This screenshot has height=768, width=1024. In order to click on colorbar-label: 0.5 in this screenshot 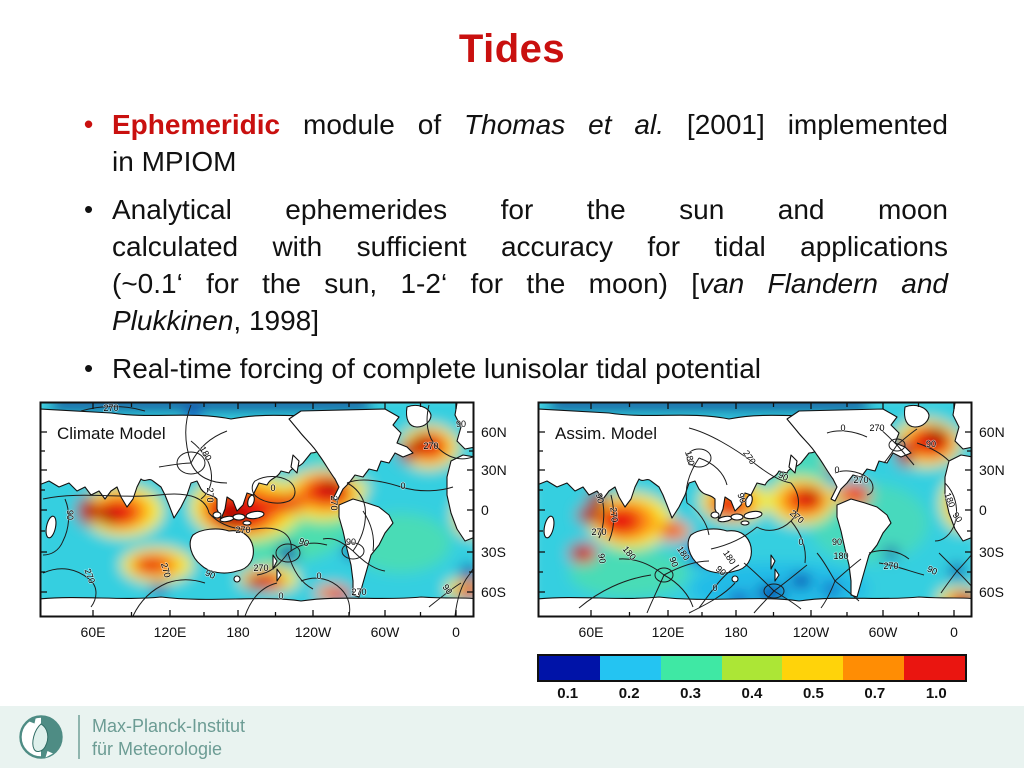, I will do `click(813, 693)`.